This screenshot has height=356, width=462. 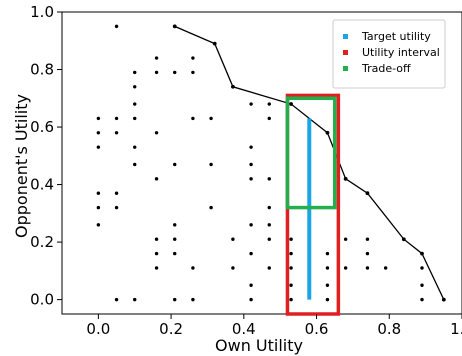 What do you see at coordinates (42, 70) in the screenshot?
I see `y-tick-label-4: 0.8` at bounding box center [42, 70].